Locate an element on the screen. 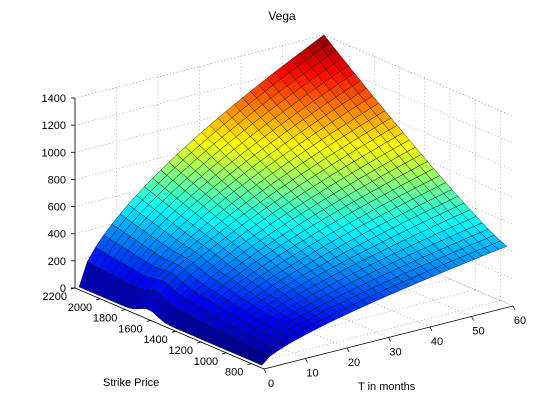 The image size is (554, 415). y-tick-label: 1600 is located at coordinates (130, 329).